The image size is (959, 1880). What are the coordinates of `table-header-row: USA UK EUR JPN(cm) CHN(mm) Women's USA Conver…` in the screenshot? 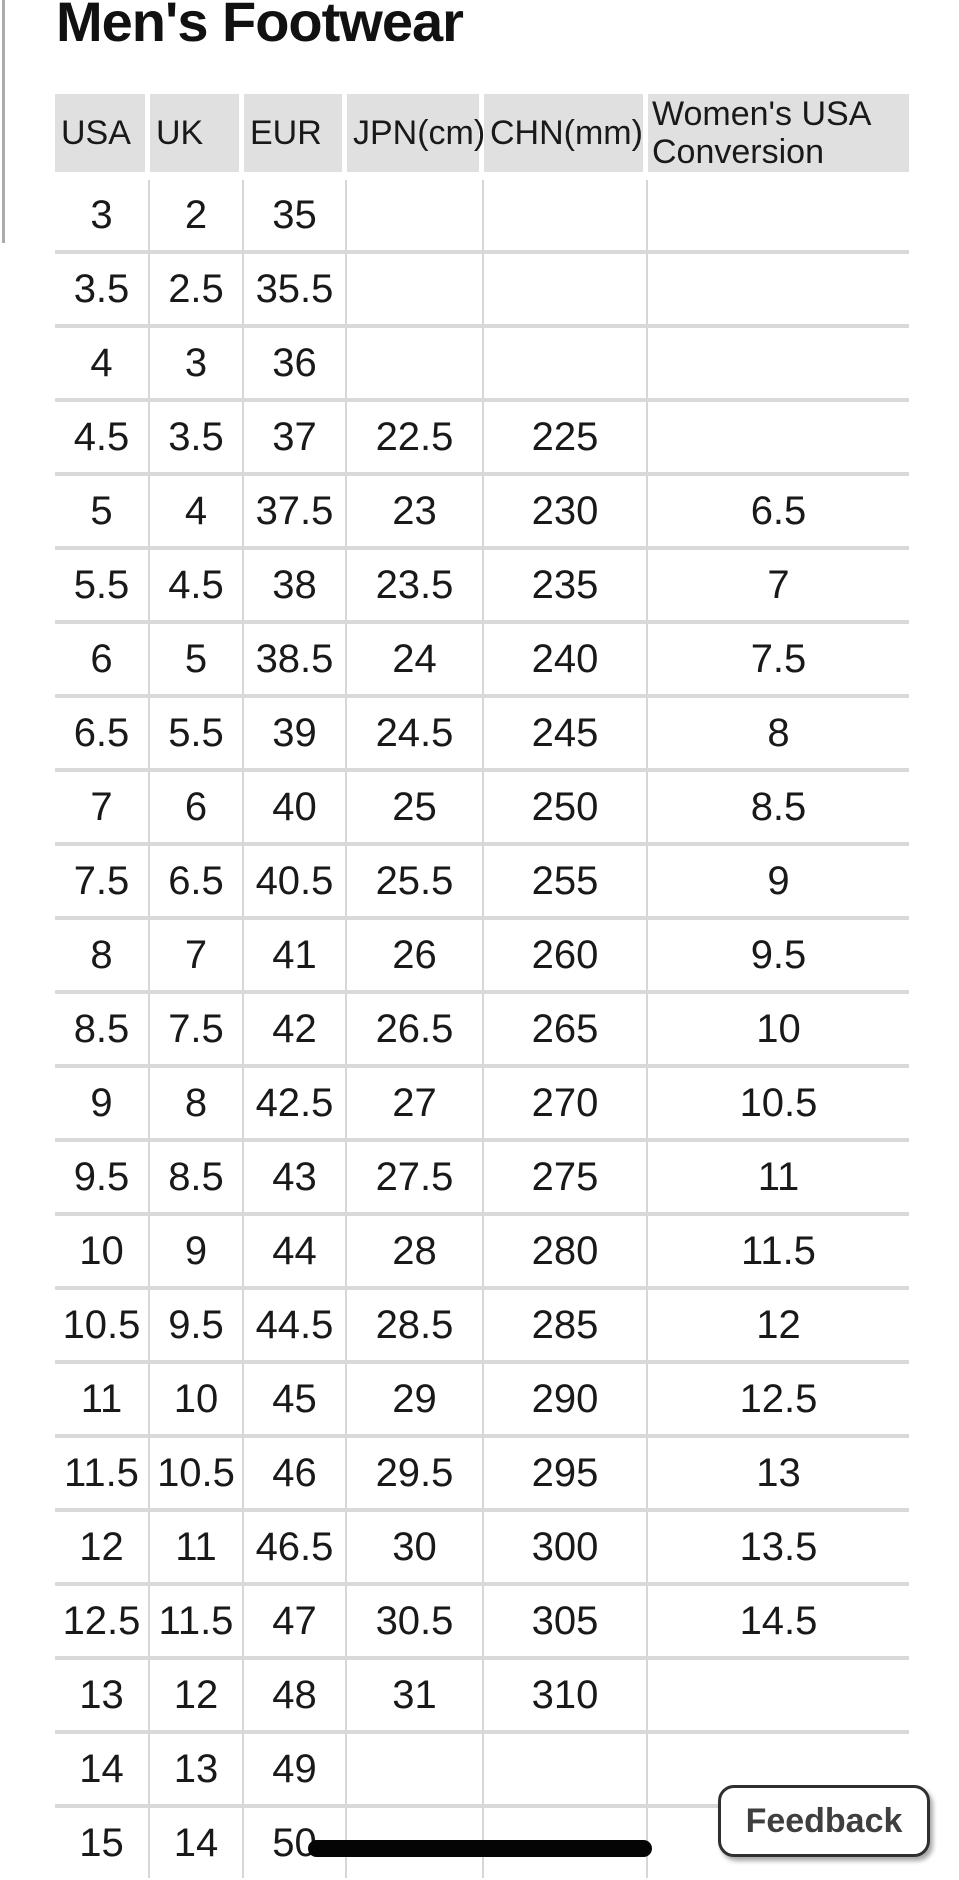 It's located at (482, 133).